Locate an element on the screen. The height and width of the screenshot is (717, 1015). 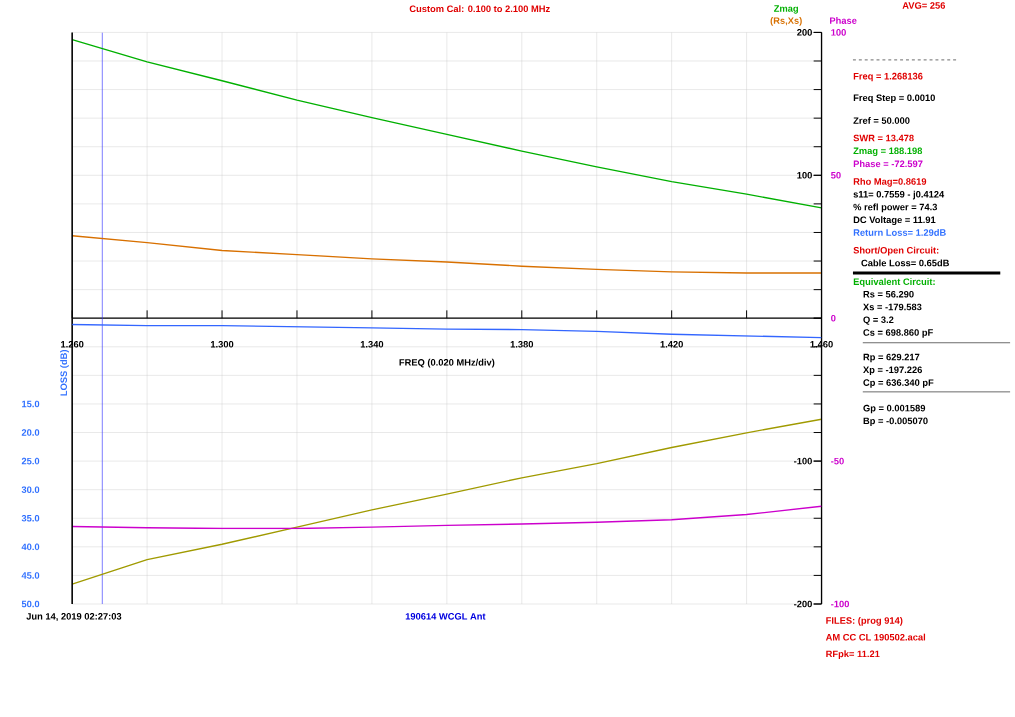
text: Rs = 56.290 is located at coordinates (888, 294).